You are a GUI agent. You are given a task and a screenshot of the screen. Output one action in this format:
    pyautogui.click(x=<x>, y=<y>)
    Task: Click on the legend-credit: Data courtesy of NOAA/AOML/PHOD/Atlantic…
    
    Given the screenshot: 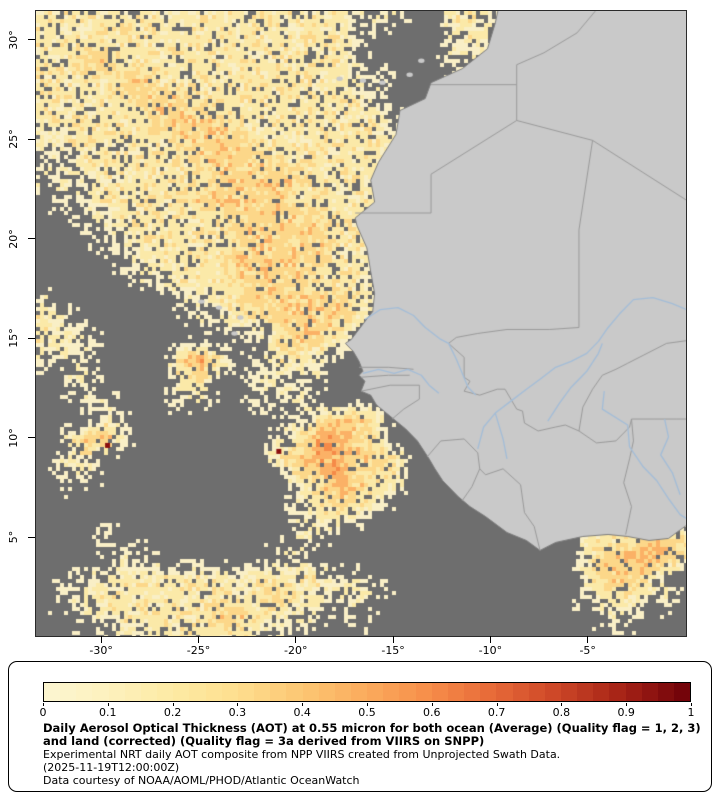 What is the action you would take?
    pyautogui.click(x=201, y=780)
    